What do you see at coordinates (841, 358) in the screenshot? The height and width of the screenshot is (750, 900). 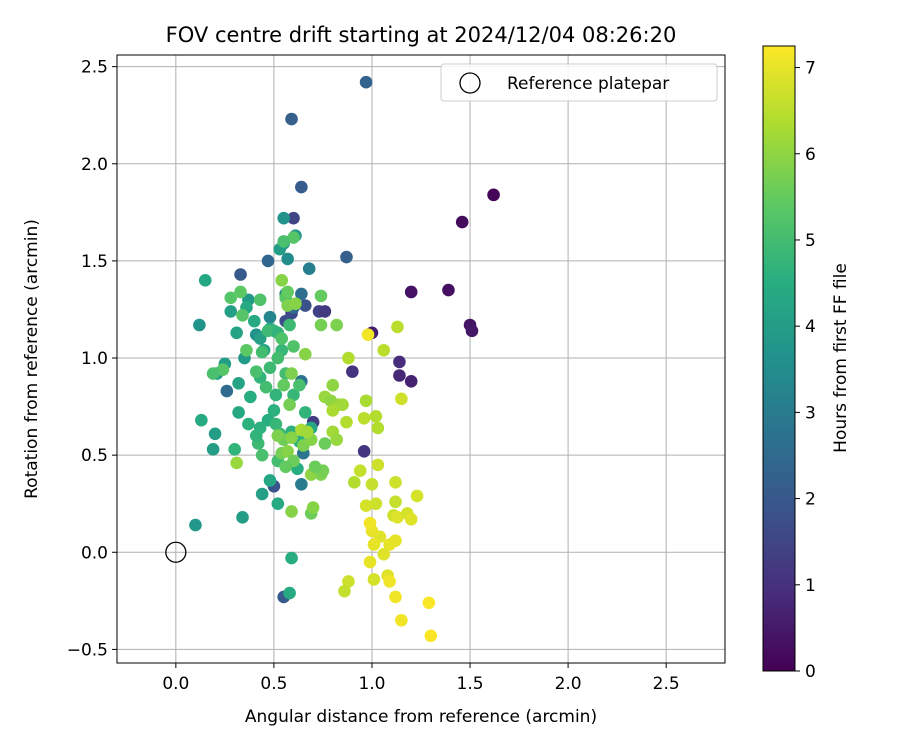 I see `colorbar-label: Hours from first FF file` at bounding box center [841, 358].